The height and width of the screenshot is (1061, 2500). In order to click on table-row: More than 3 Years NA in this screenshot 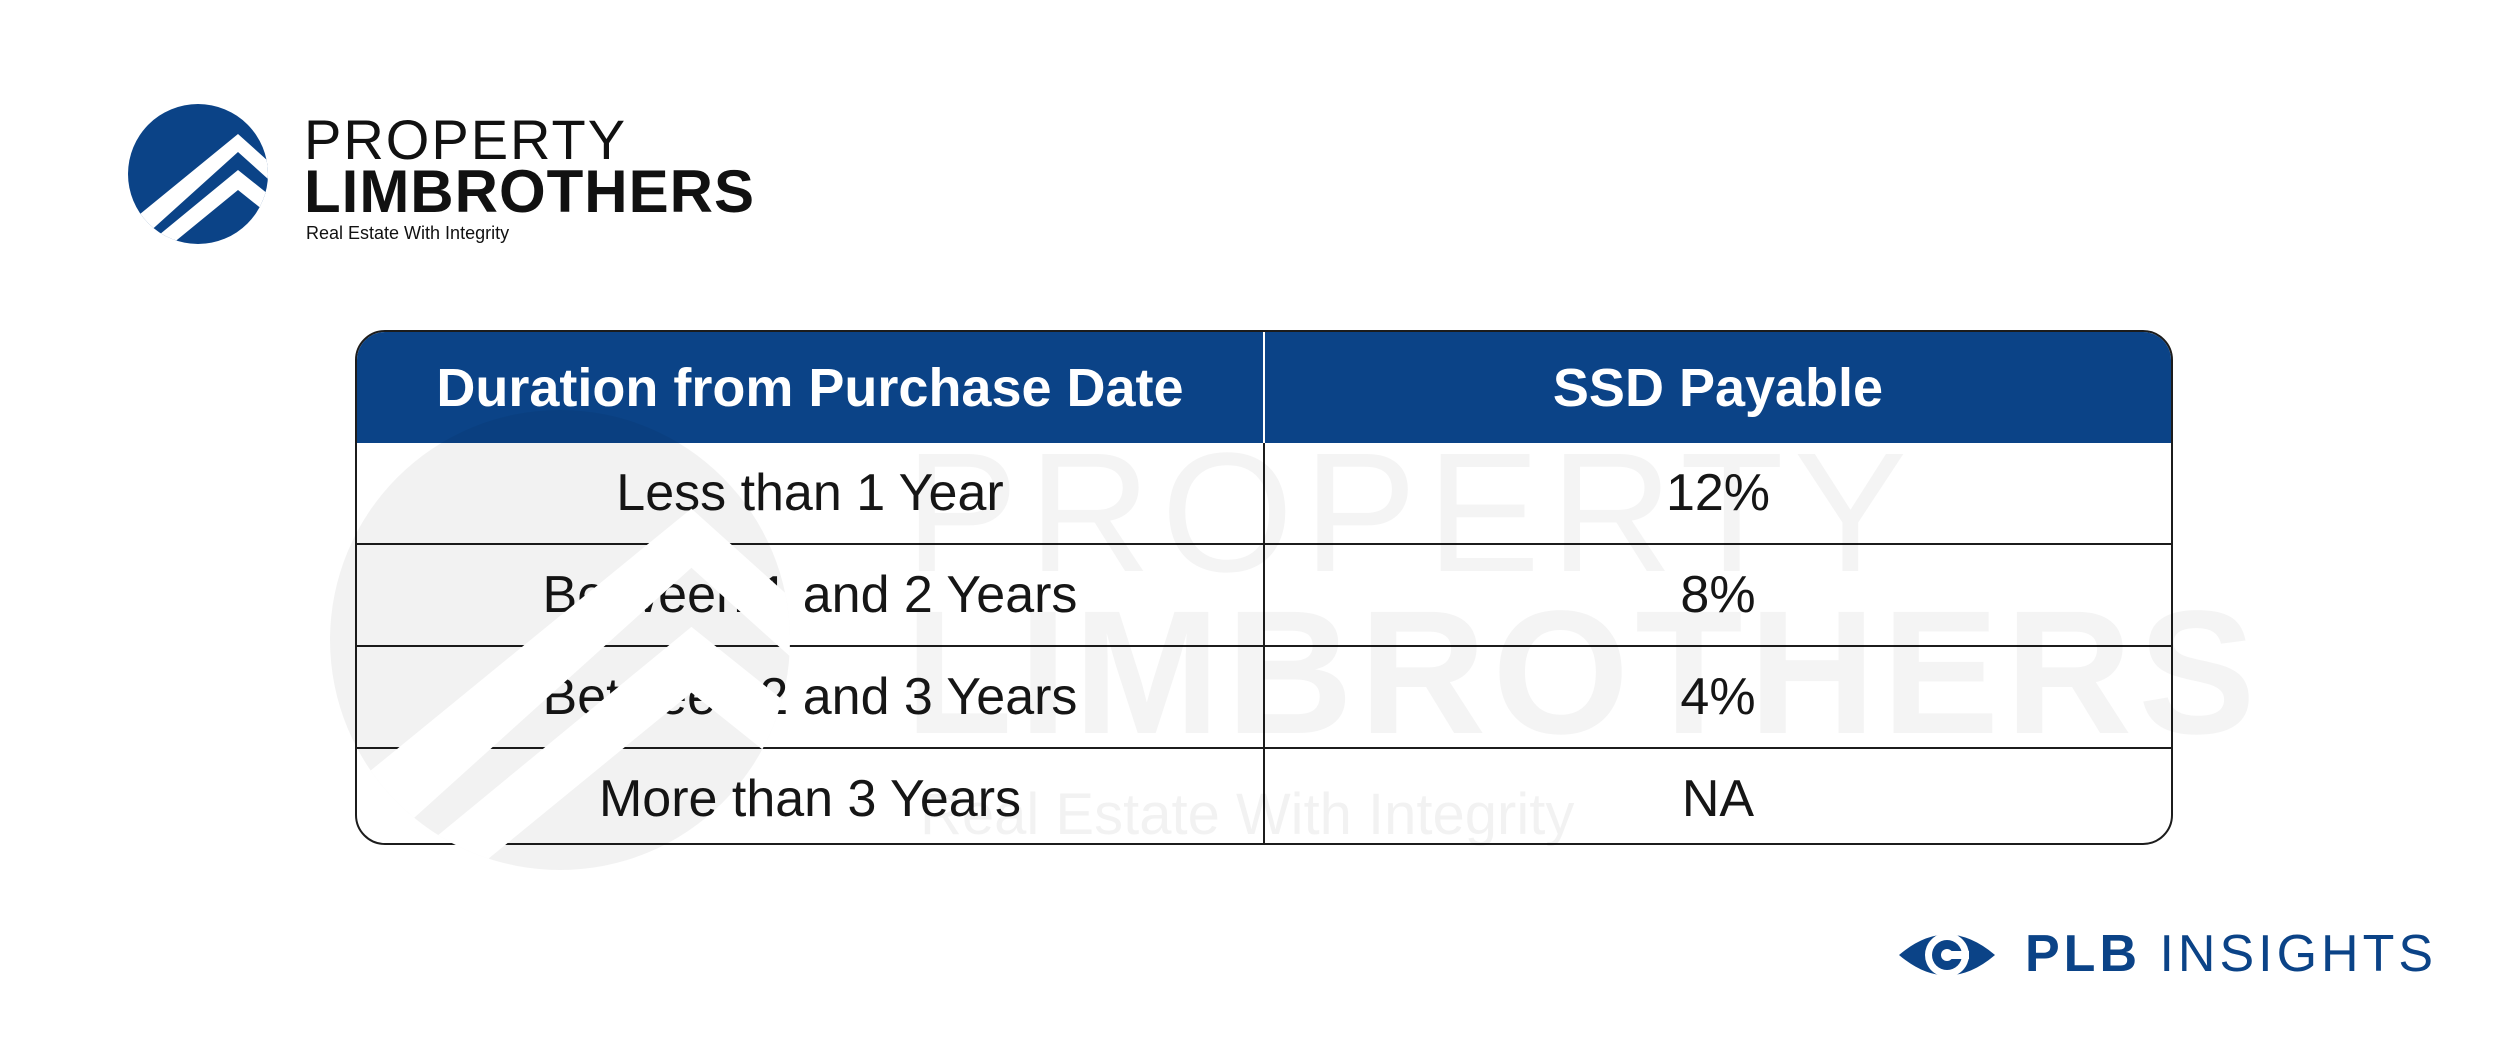, I will do `click(1264, 795)`.